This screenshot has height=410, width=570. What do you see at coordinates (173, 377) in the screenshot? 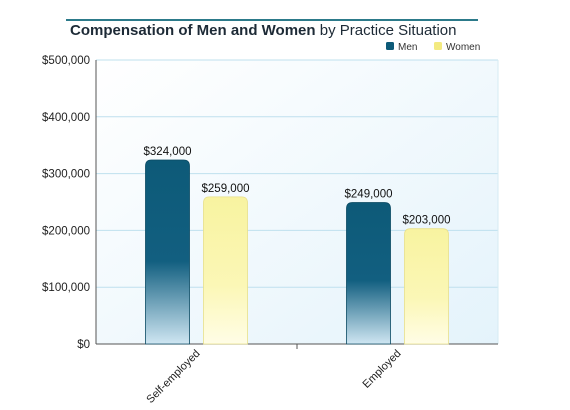
I see `x-category-label: Self-employed` at bounding box center [173, 377].